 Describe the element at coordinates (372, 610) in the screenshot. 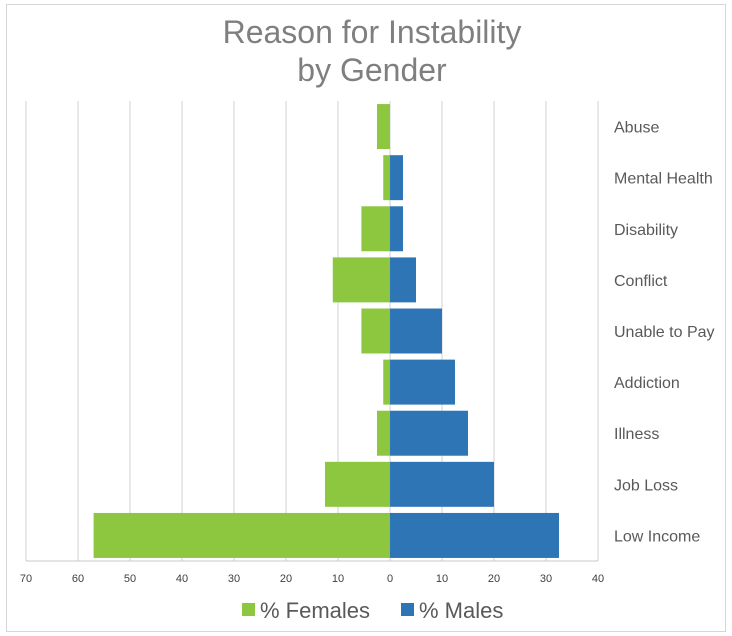

I see `legend: % Females % Males` at that location.